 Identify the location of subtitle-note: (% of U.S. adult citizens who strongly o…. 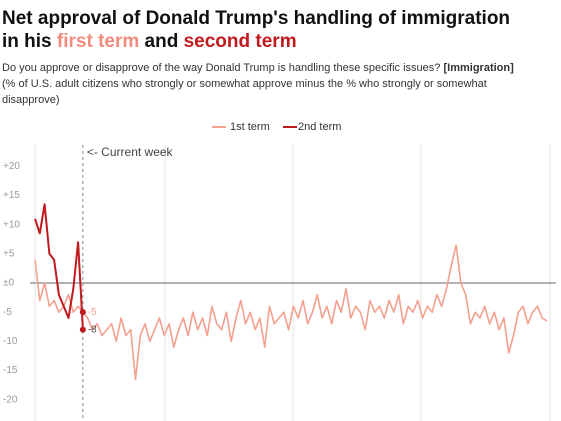
(244, 84).